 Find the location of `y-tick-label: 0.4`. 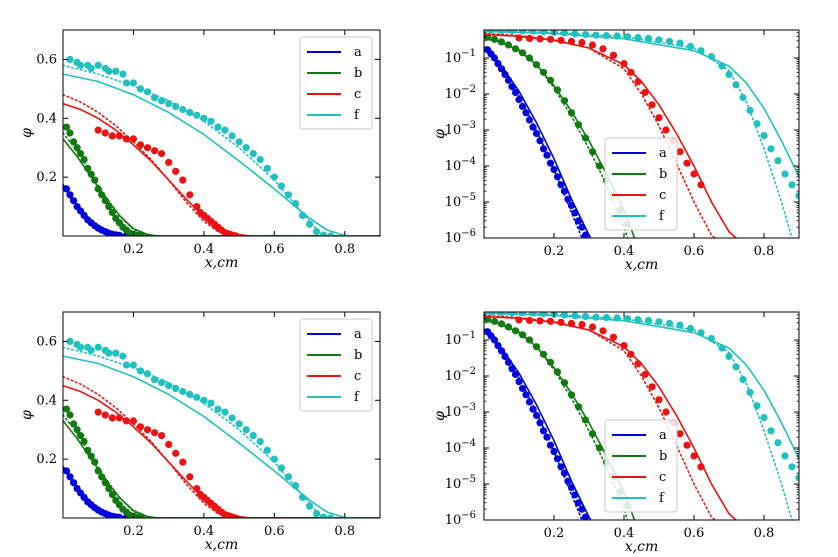

y-tick-label: 0.4 is located at coordinates (46, 118).